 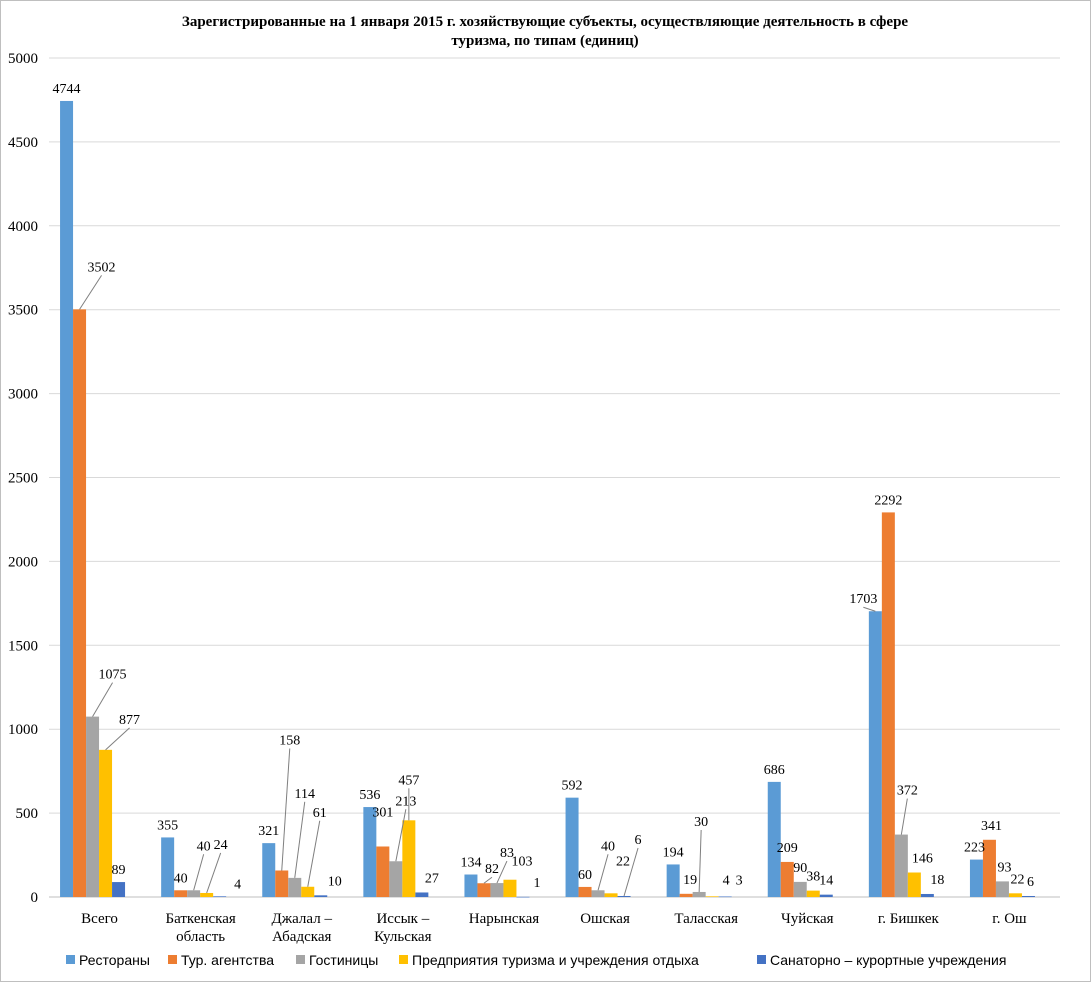 What do you see at coordinates (907, 791) in the screenshot?
I see `data-label: 372` at bounding box center [907, 791].